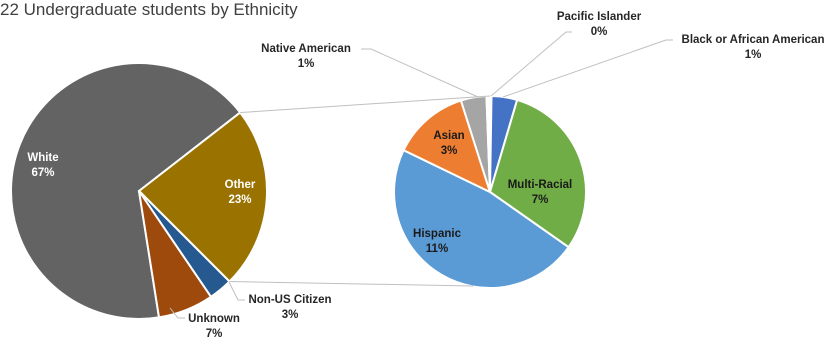 This screenshot has height=342, width=832. What do you see at coordinates (149, 9) in the screenshot?
I see `chart-title: 22 Undergraduate students by Ethnicity` at bounding box center [149, 9].